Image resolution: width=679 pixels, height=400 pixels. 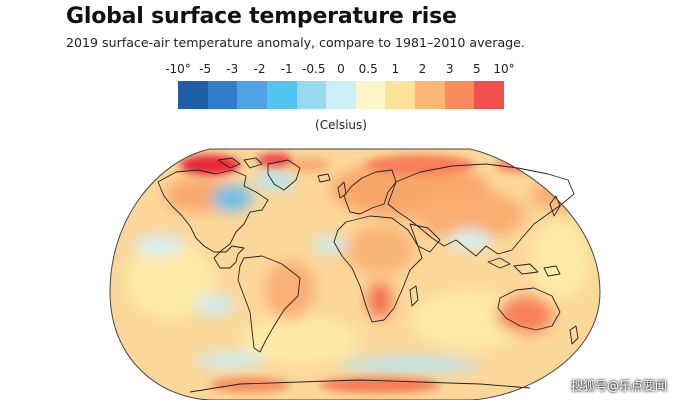 What do you see at coordinates (178, 69) in the screenshot?
I see `legend-tick: -10°` at bounding box center [178, 69].